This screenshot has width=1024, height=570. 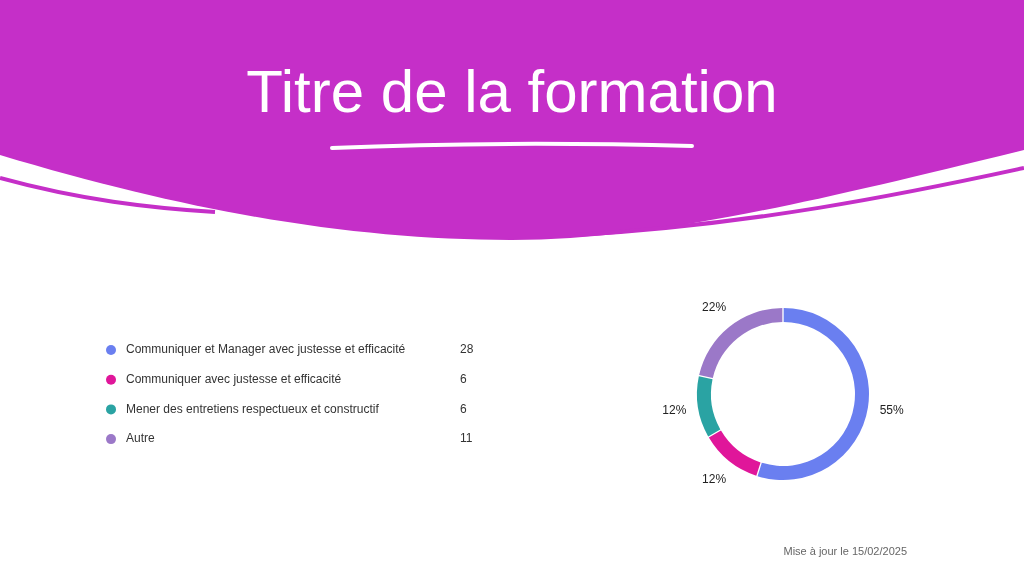 I want to click on legend-label: Communiquer avec justesse et efficacité, so click(x=234, y=378).